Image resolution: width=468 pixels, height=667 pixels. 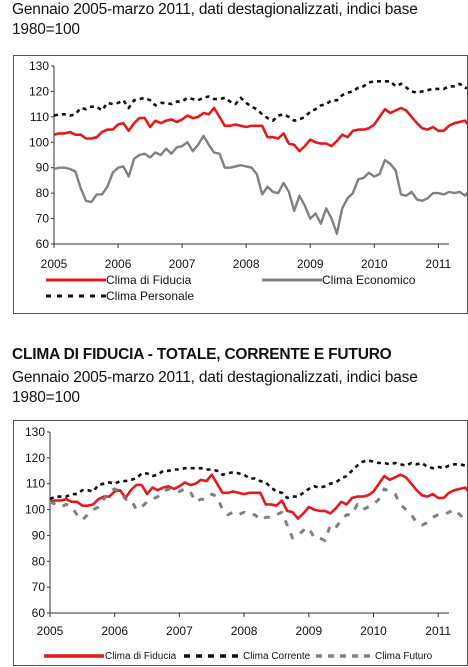 I want to click on legend-label-economico: Clima Economico, so click(x=369, y=280).